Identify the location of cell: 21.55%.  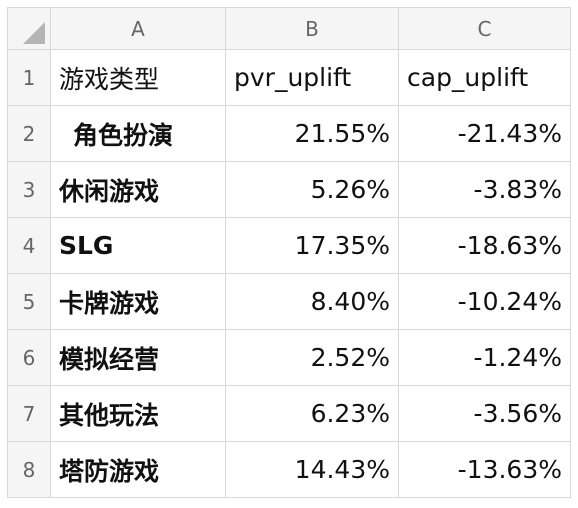
(312, 133).